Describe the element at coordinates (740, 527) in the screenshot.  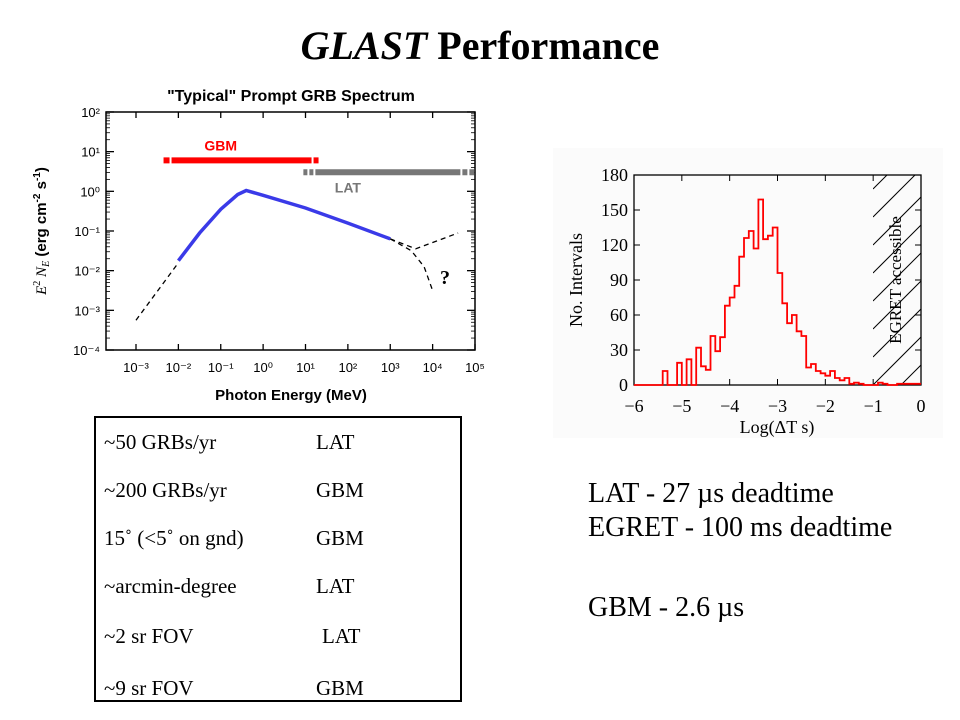
I see `note-egret-deadtime: EGRET - 100 ms deadtime` at that location.